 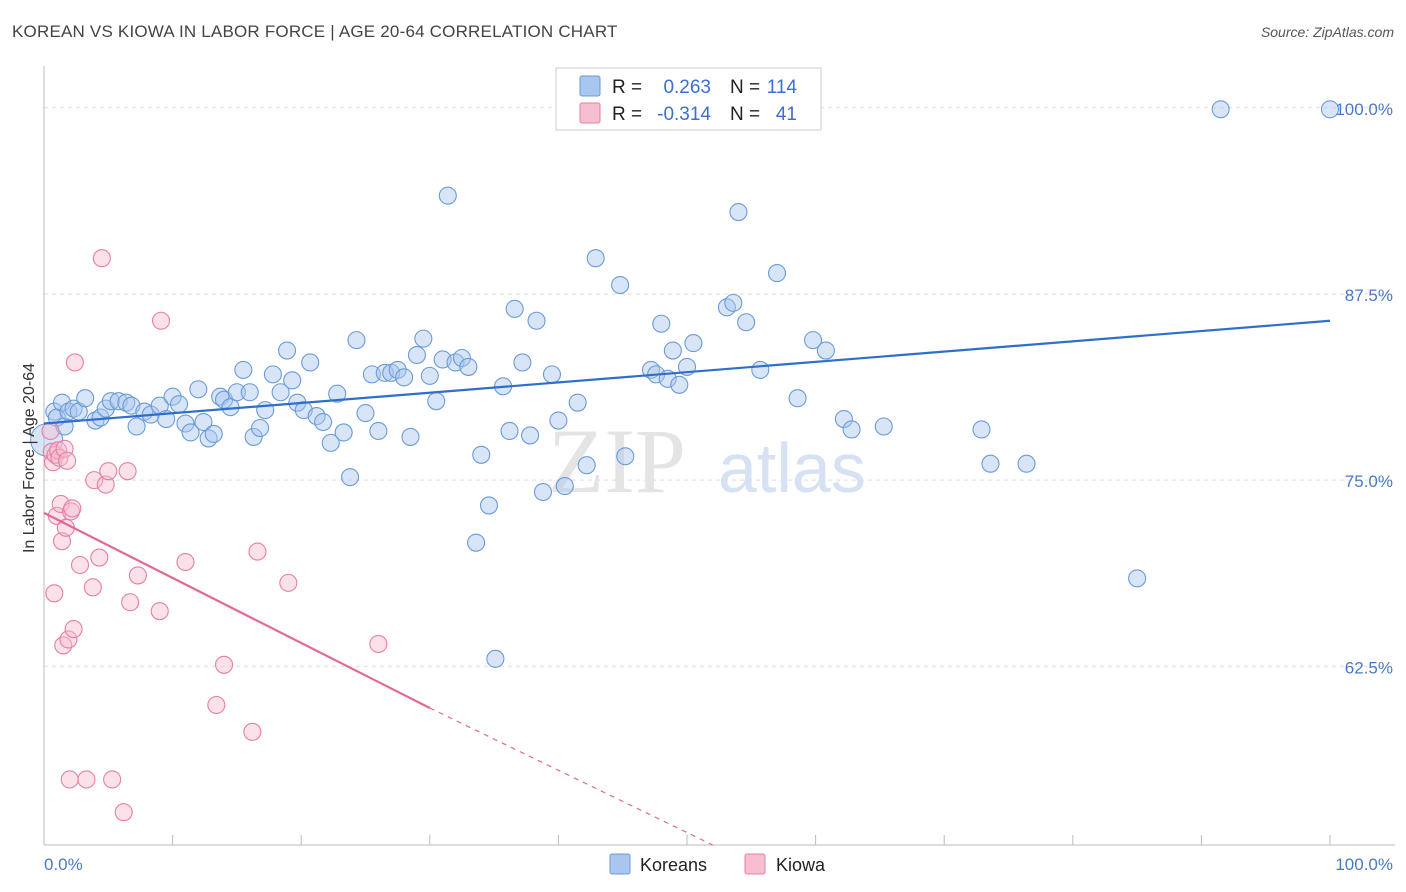 I want to click on legend-box: R = 0.263 N = 114 R = -0.314 N = 41, so click(x=688, y=99).